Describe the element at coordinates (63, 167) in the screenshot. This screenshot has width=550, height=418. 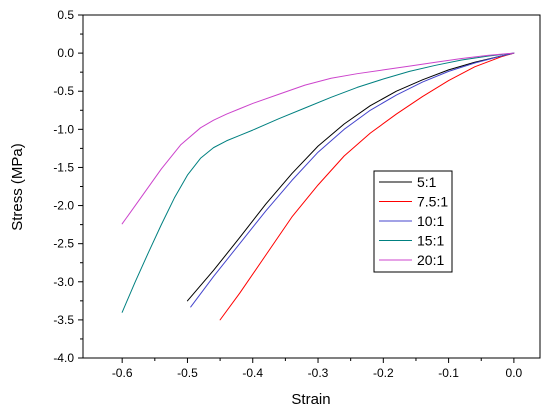
I see `y-tick-label: -1.5` at that location.